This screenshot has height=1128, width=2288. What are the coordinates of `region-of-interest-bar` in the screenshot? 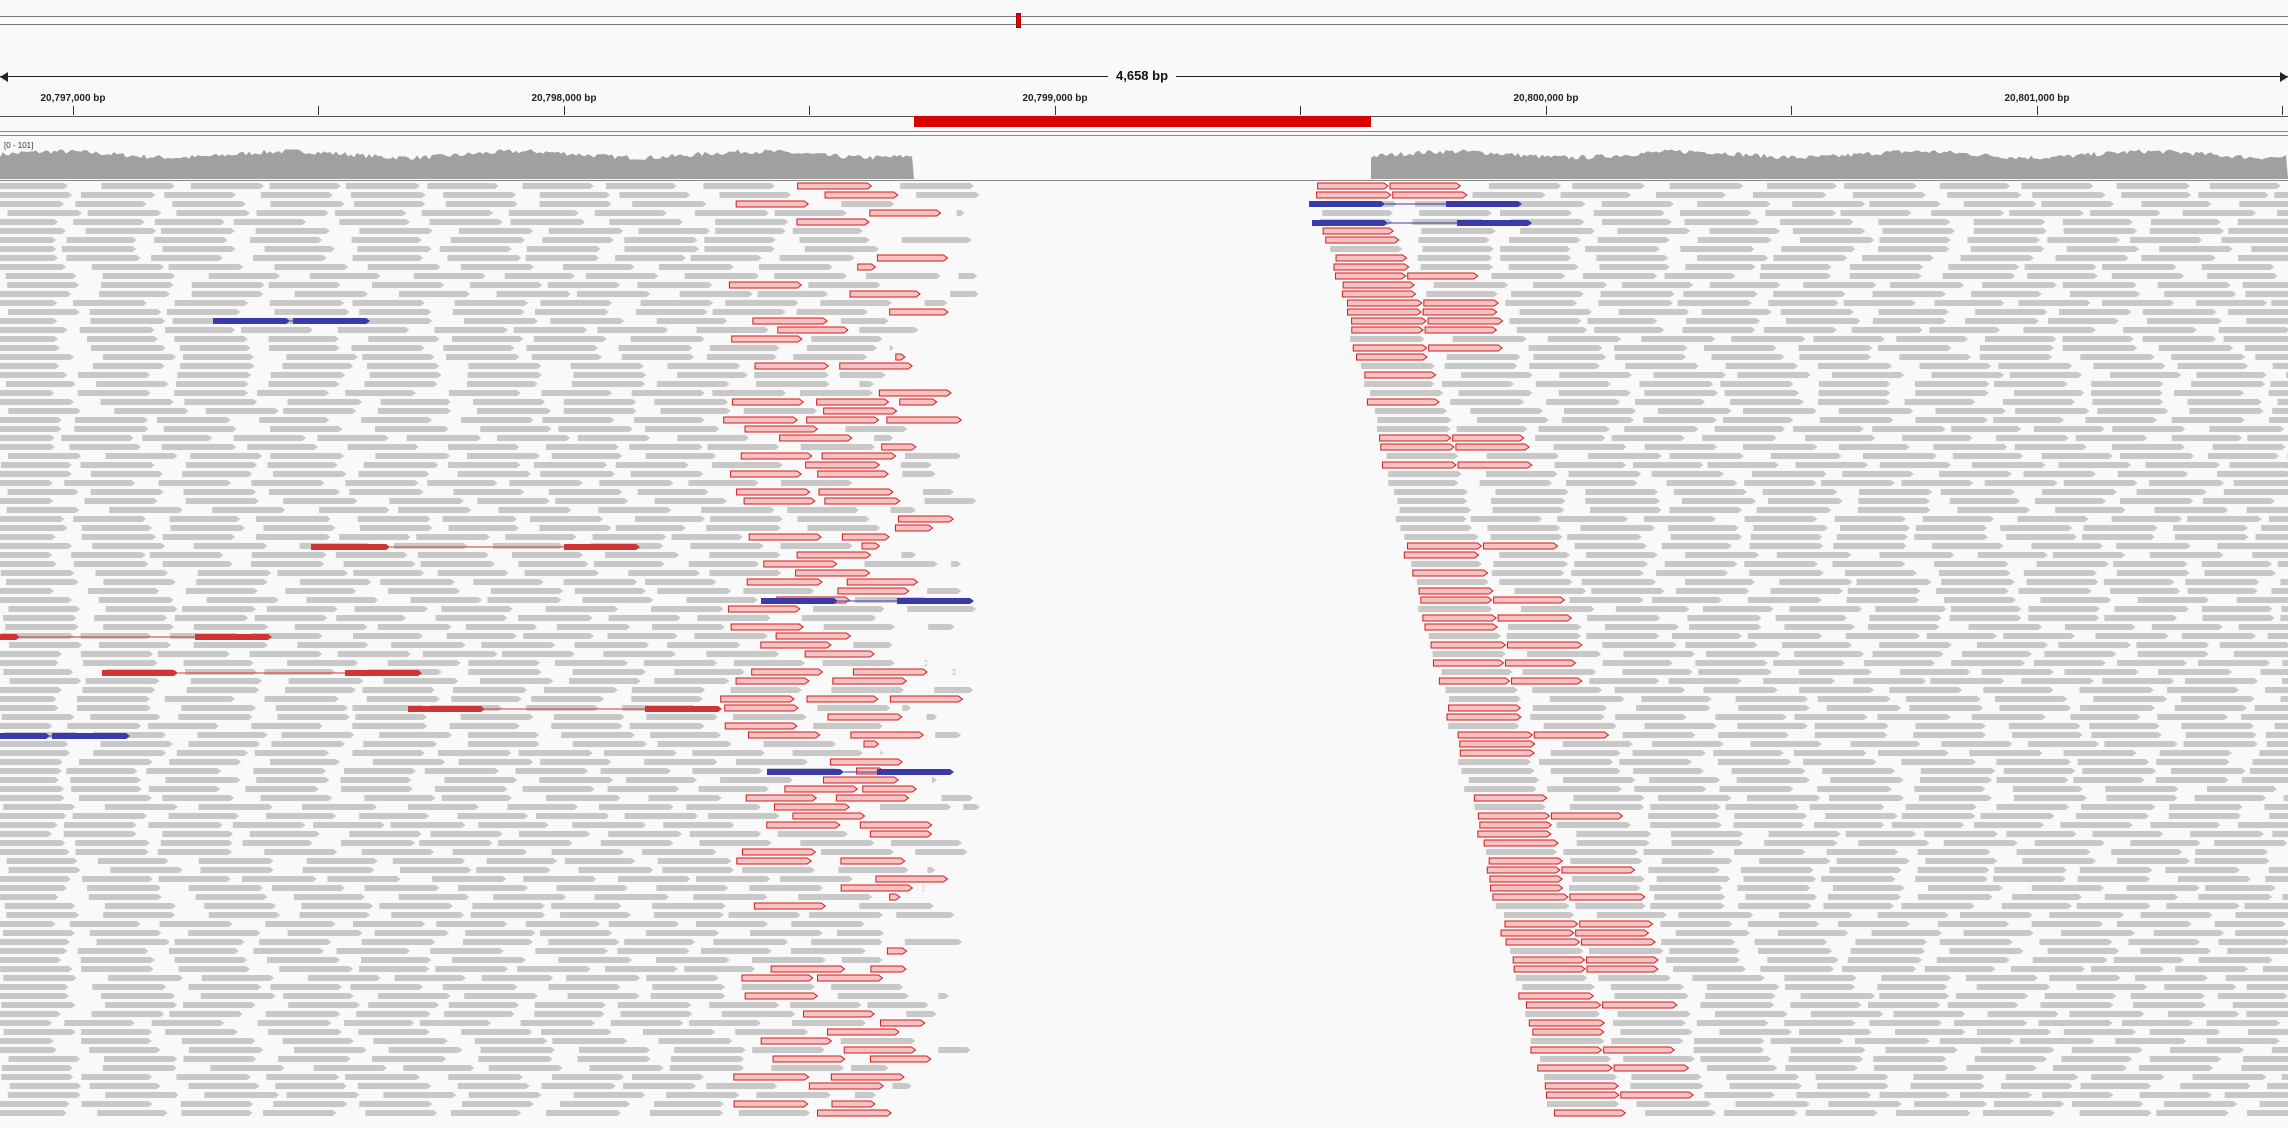 It's located at (1142, 121).